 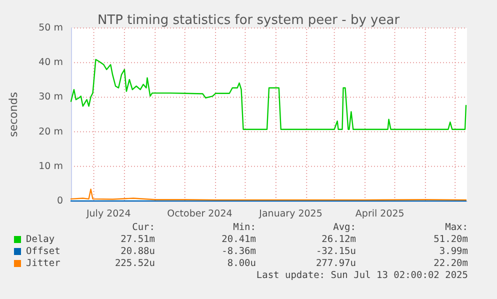 What do you see at coordinates (43, 263) in the screenshot?
I see `legend-label: Jitter` at bounding box center [43, 263].